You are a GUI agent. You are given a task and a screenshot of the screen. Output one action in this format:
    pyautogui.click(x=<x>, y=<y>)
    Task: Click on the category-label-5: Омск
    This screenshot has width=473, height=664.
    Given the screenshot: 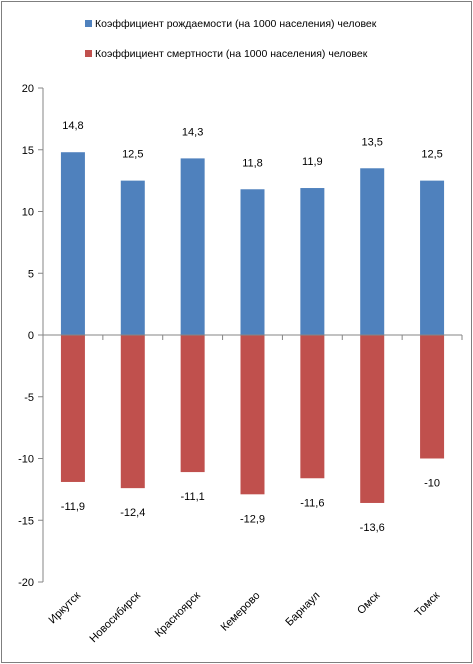 What is the action you would take?
    pyautogui.click(x=368, y=603)
    